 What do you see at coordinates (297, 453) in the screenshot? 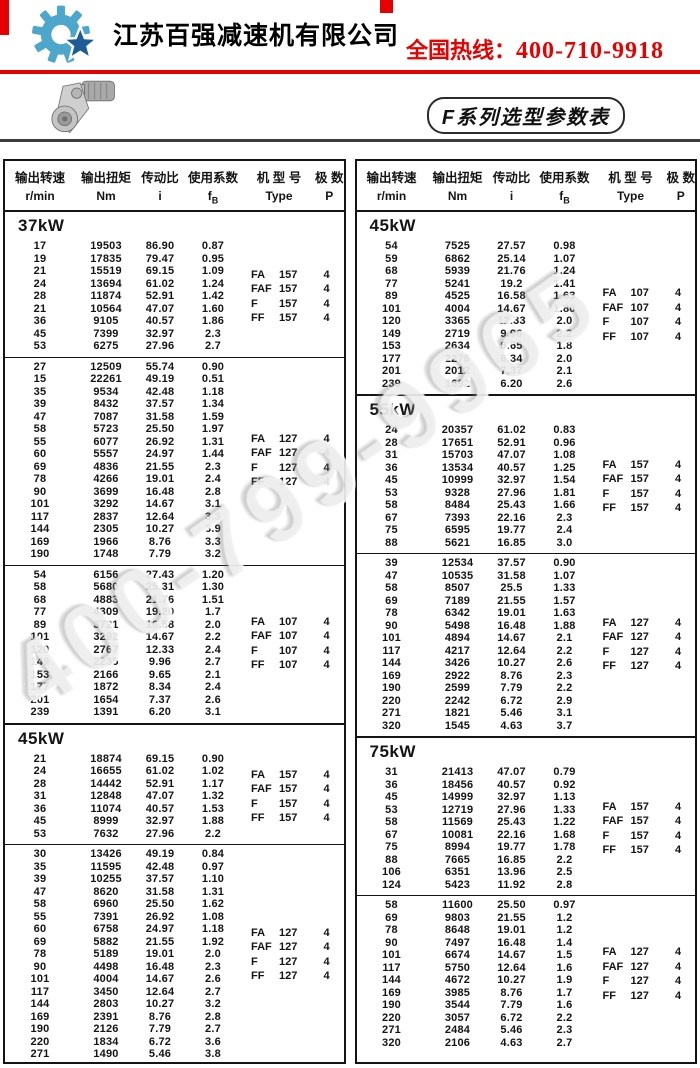
I see `model-row: FAF 127 4` at bounding box center [297, 453].